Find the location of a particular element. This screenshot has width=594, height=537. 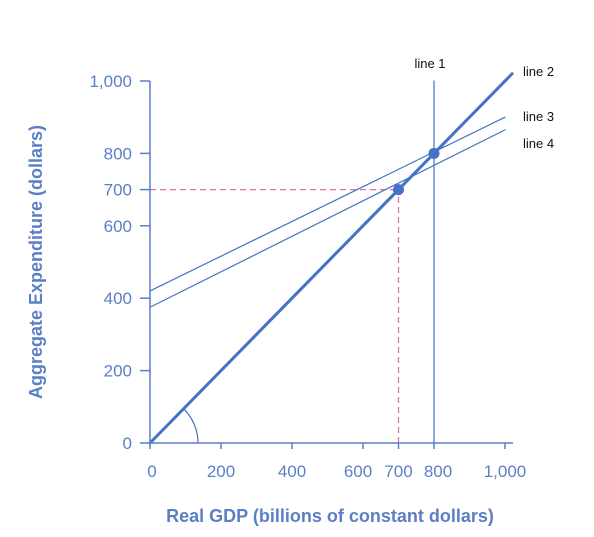

points-layer is located at coordinates (416, 171).